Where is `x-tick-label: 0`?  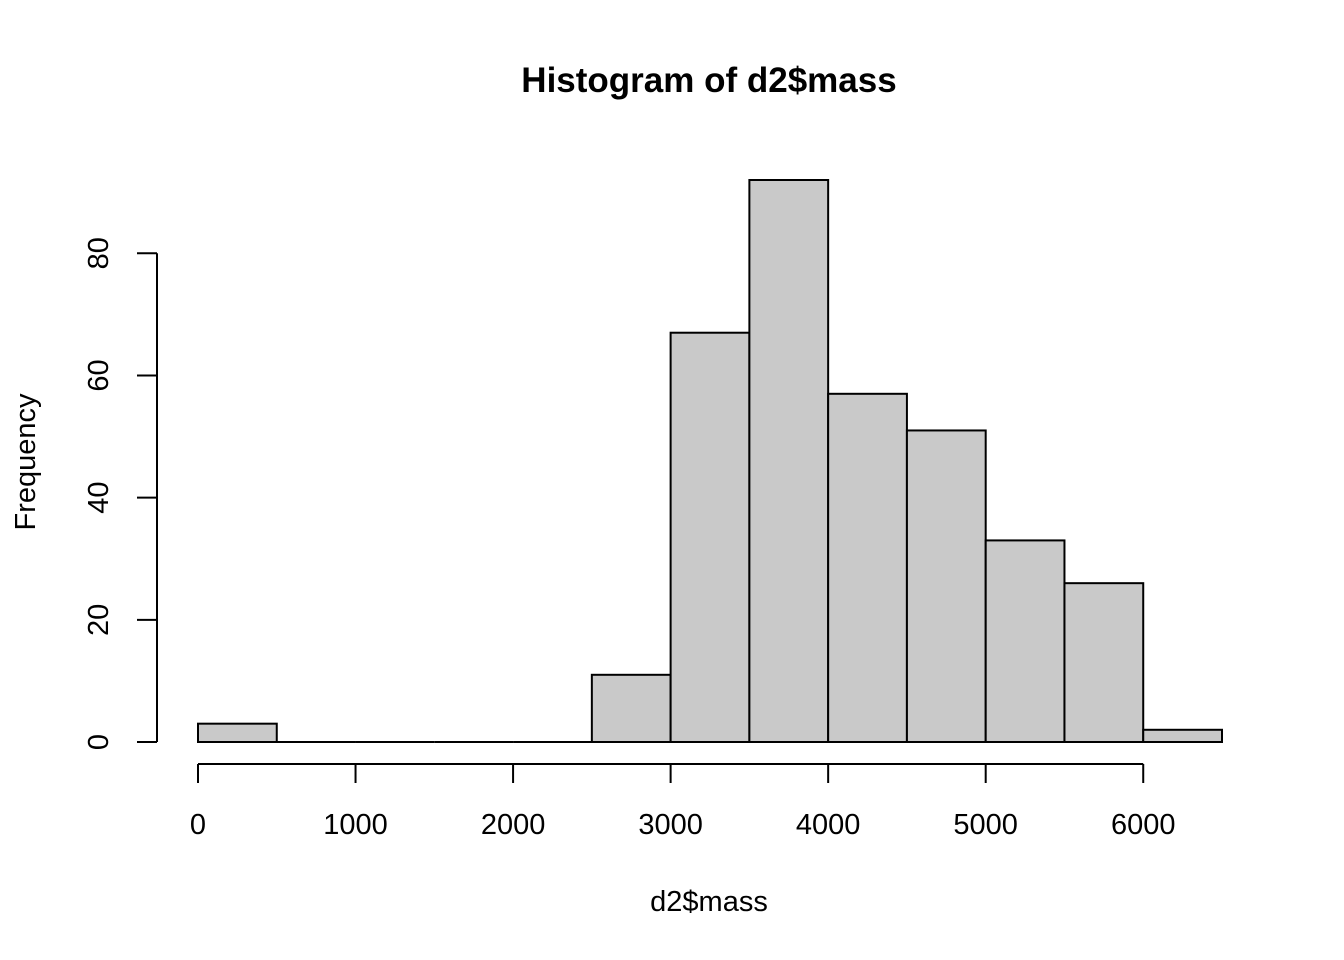 x-tick-label: 0 is located at coordinates (198, 825).